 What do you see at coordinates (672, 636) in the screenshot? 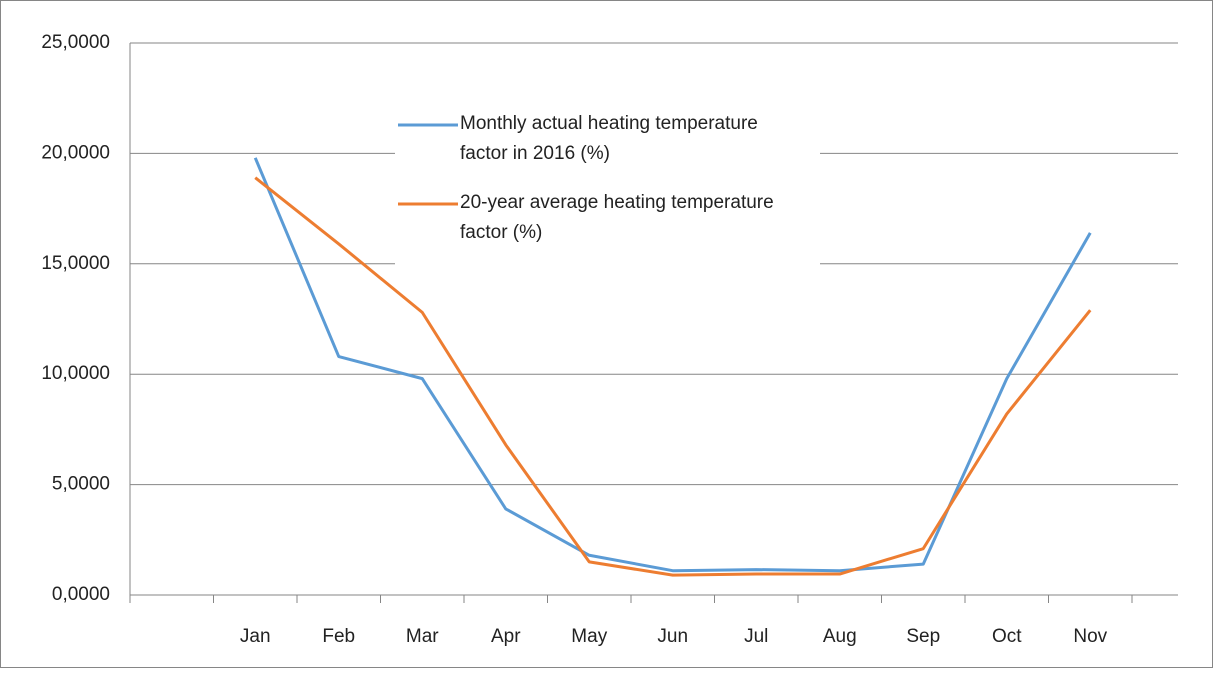
I see `x-tick-label: Jun` at bounding box center [672, 636].